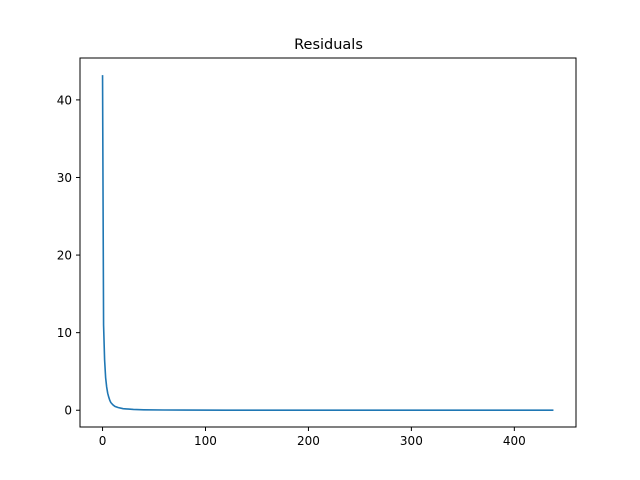  I want to click on chart-title: Residuals, so click(328, 45).